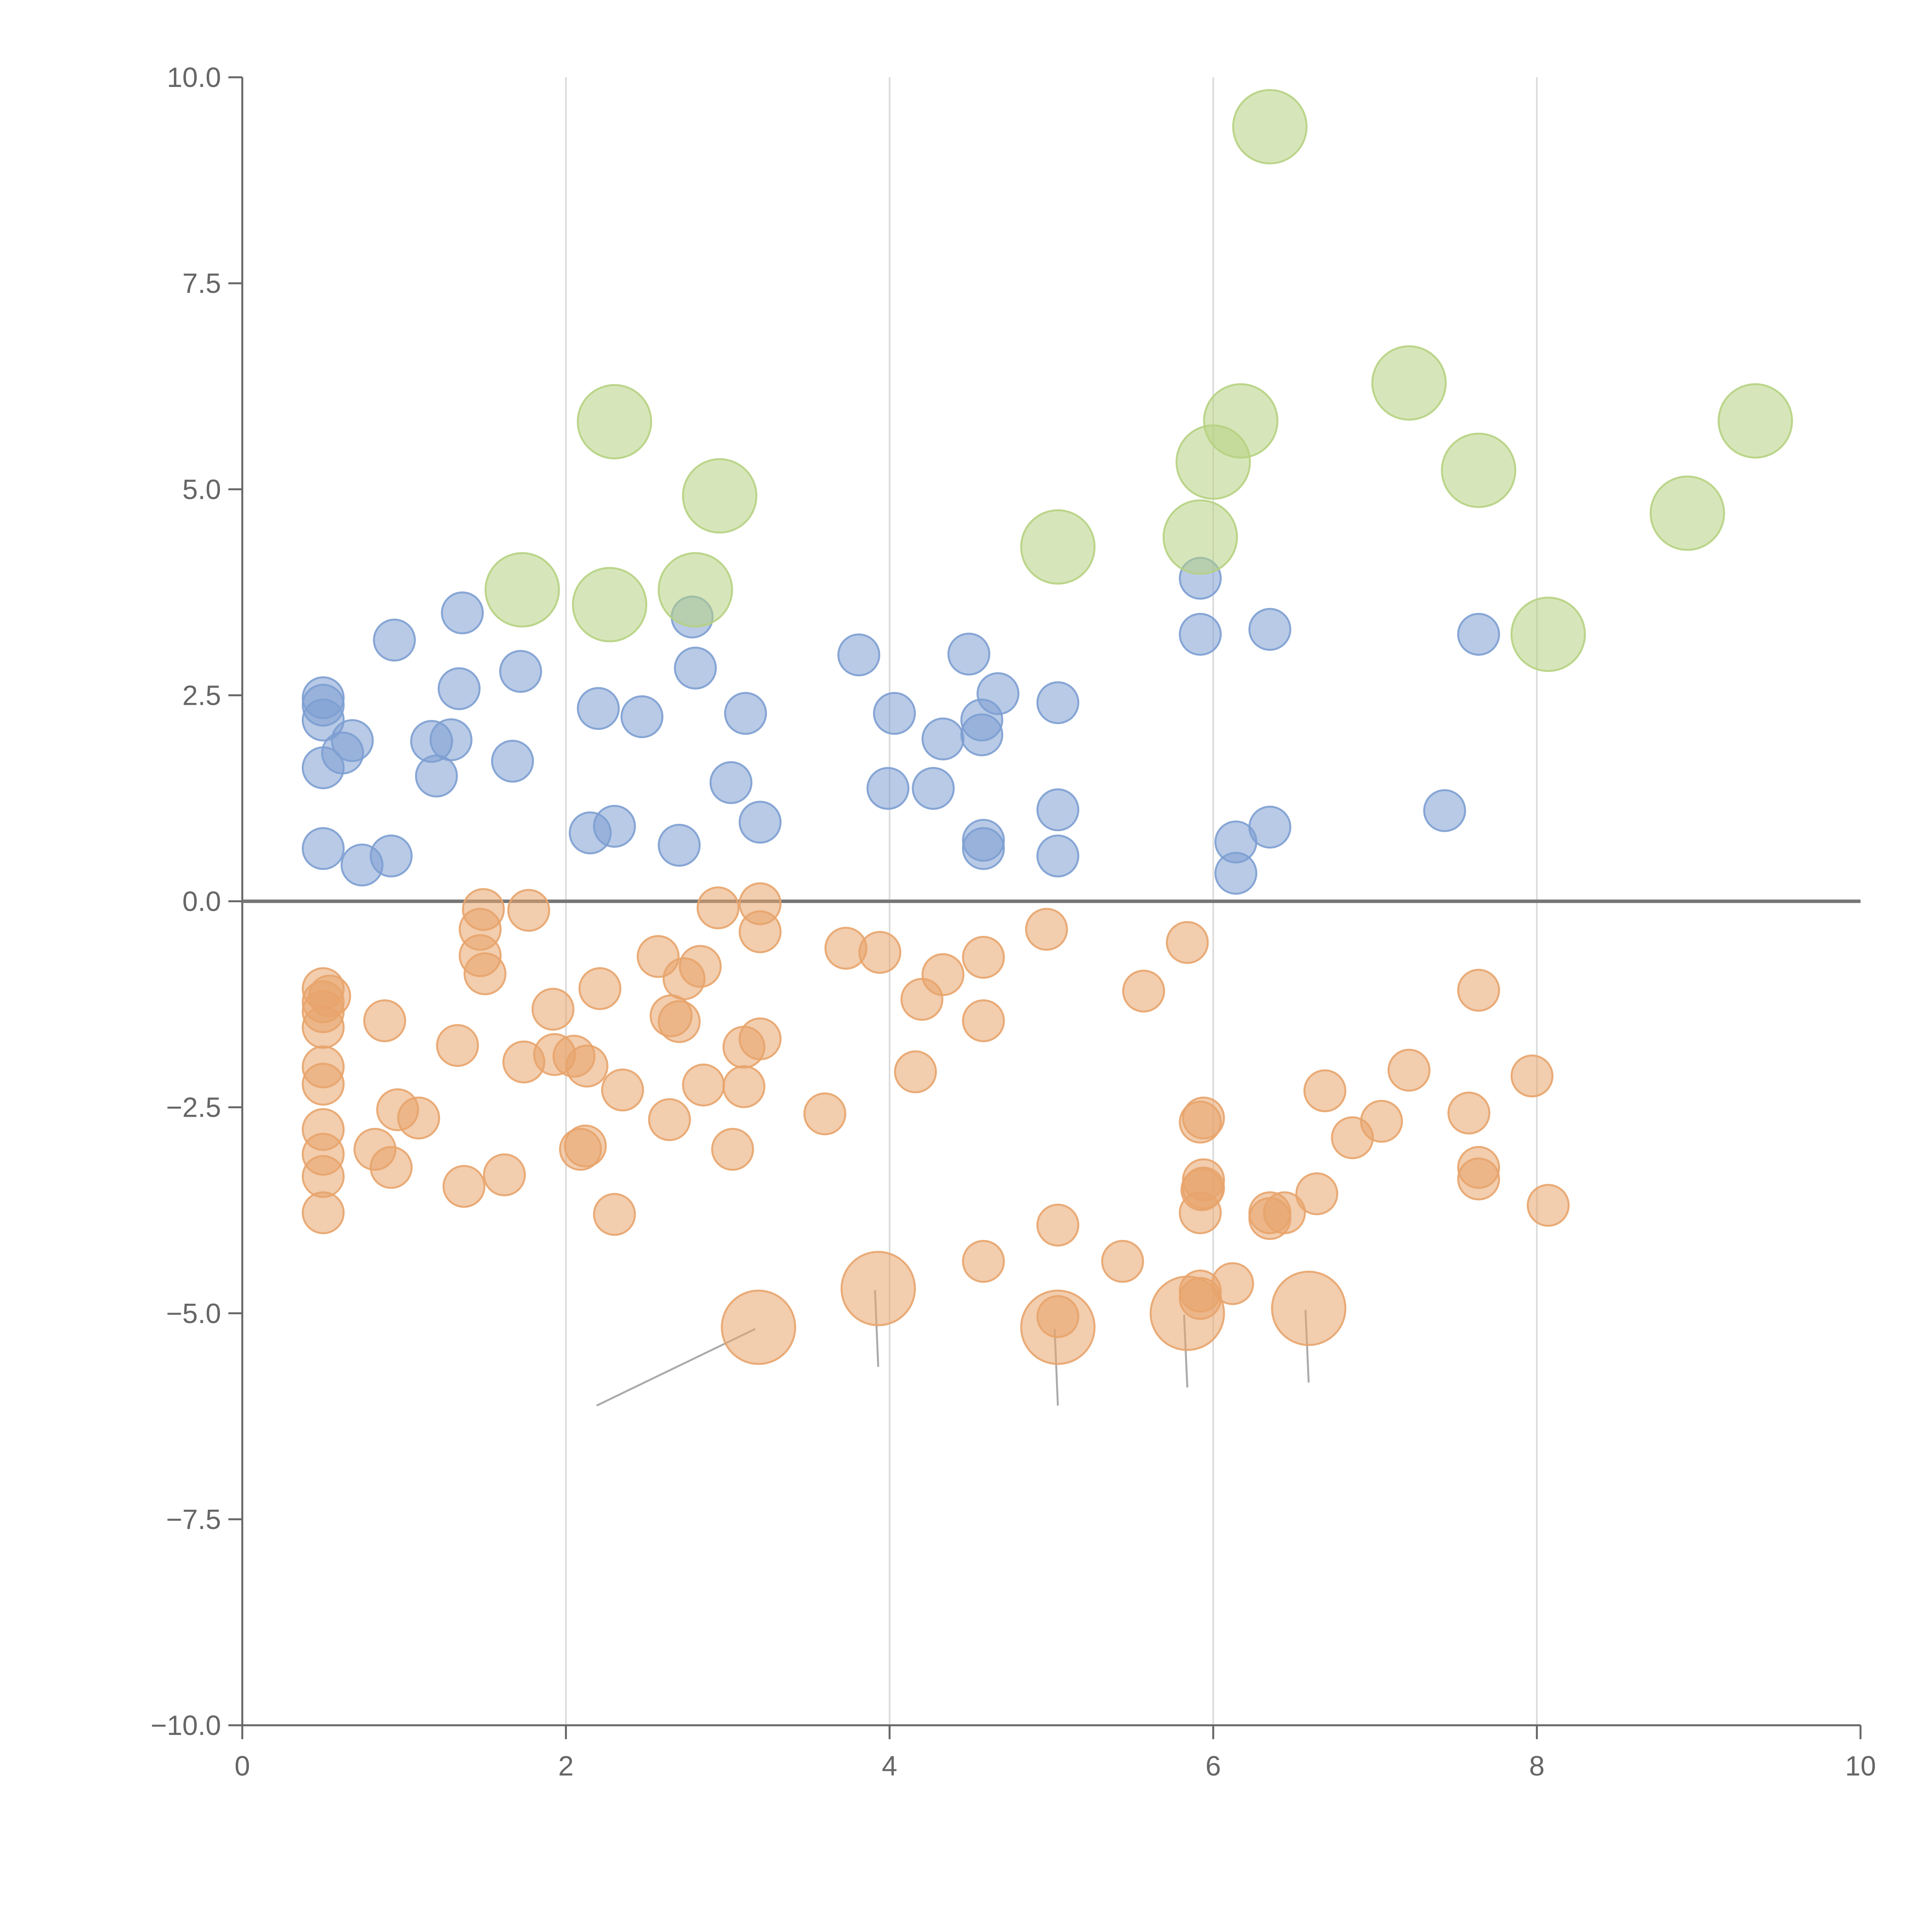 The width and height of the screenshot is (1932, 1932). Describe the element at coordinates (194, 78) in the screenshot. I see `y-tick-label: 10.0` at that location.